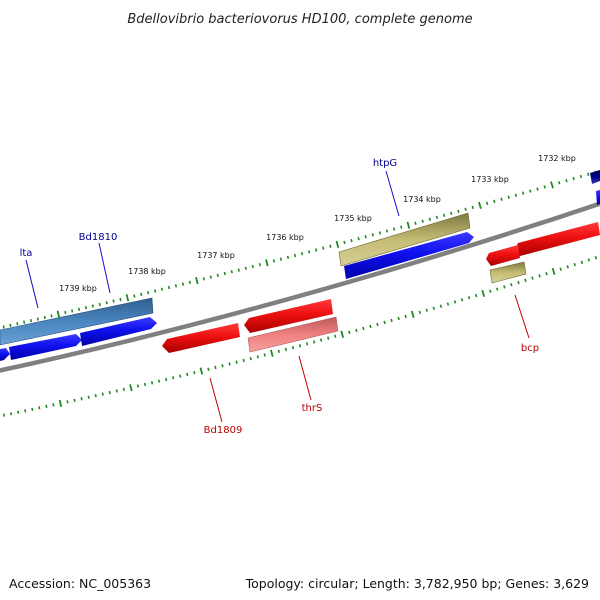 The image size is (600, 600). Describe the element at coordinates (305, 378) in the screenshot. I see `thrs-leader-line` at that location.